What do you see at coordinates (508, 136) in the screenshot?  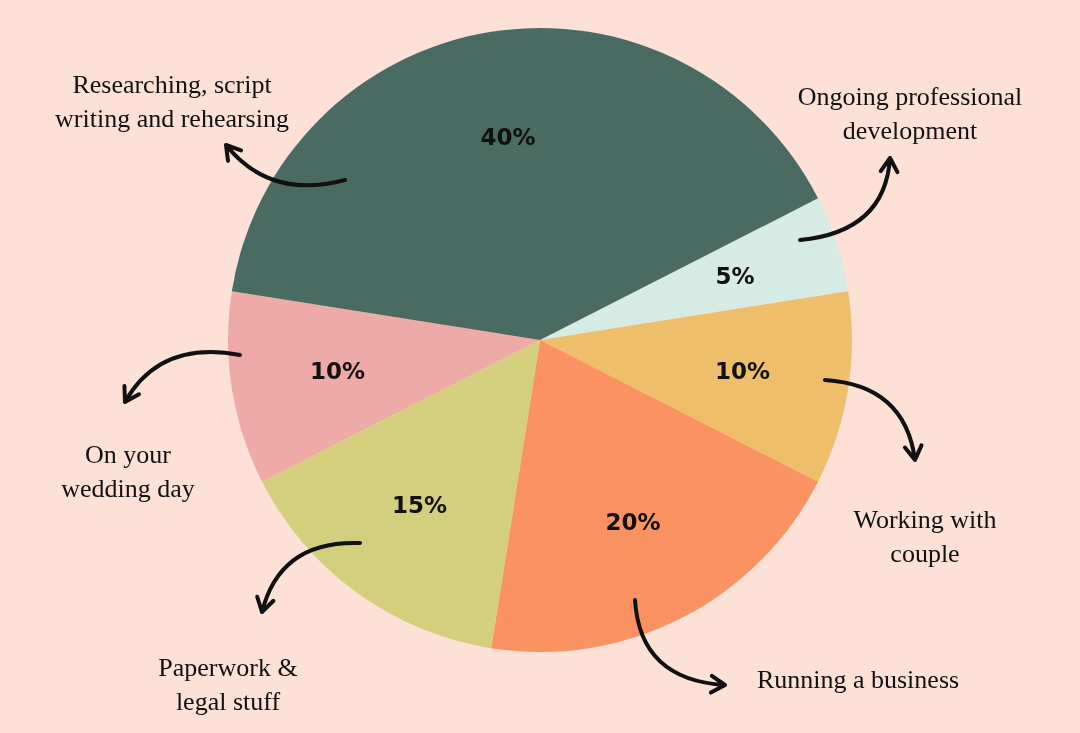 I see `data-label: 40%` at bounding box center [508, 136].